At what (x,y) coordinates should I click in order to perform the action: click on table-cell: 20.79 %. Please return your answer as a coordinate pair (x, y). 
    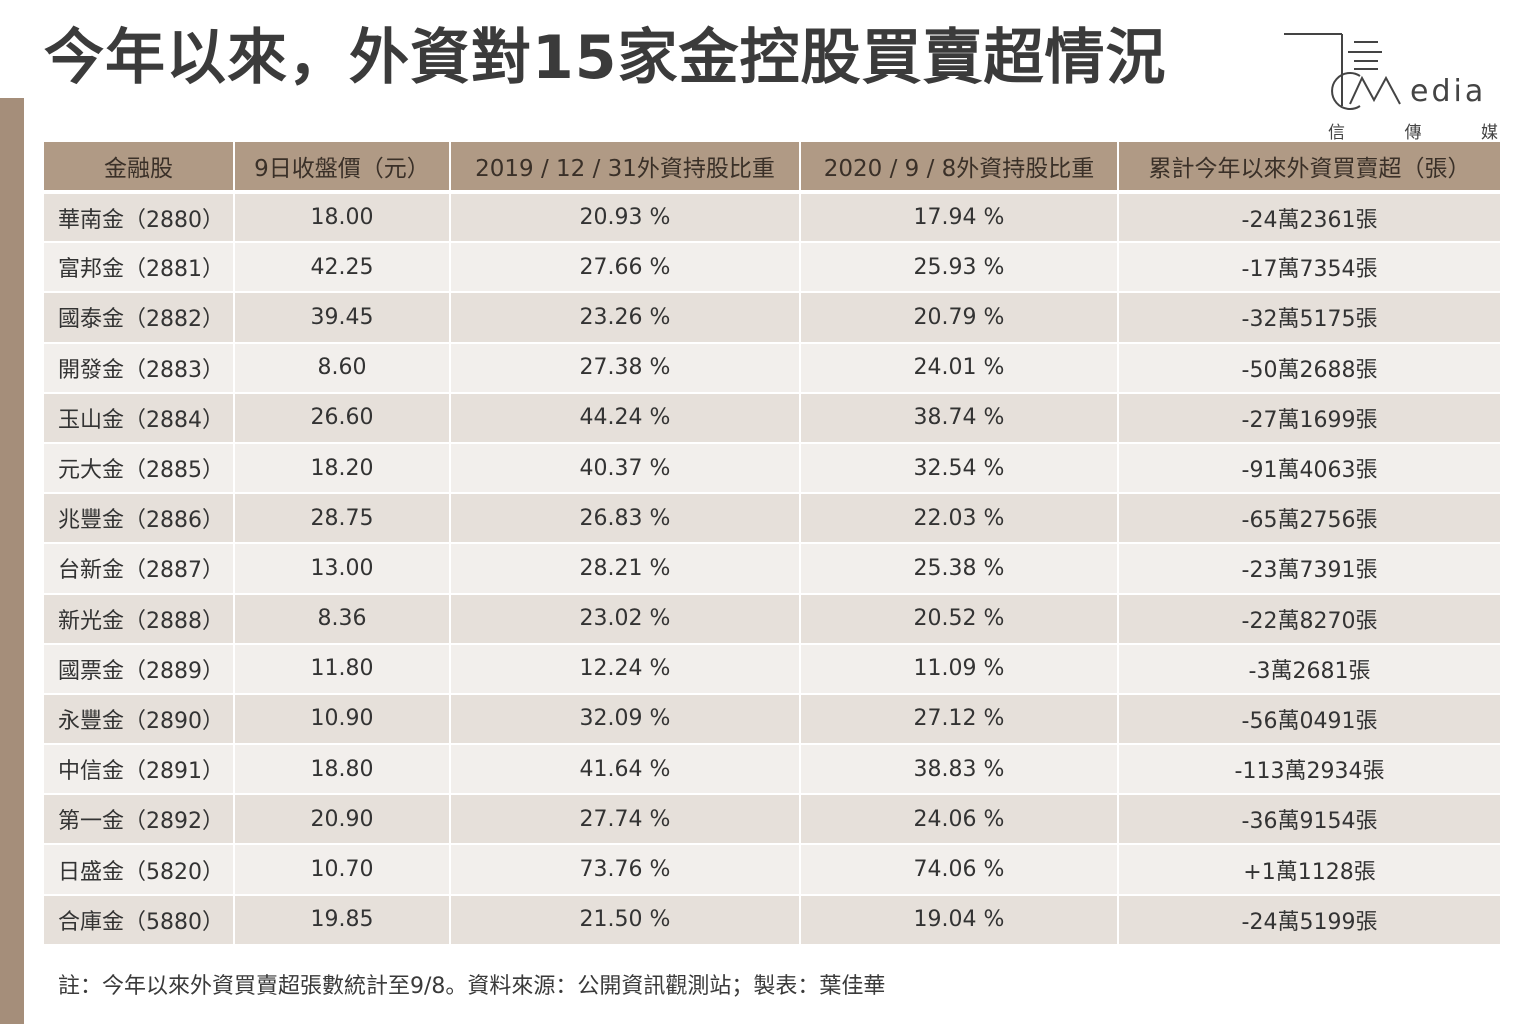
    Looking at the image, I should click on (959, 318).